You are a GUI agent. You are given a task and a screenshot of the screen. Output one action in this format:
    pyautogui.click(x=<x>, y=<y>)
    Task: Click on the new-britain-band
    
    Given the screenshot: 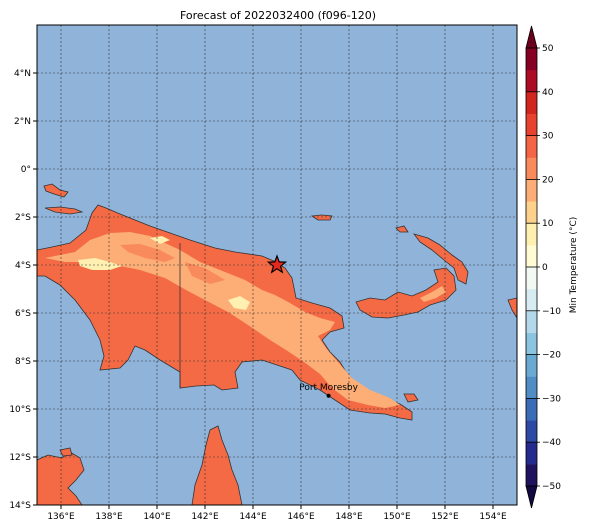 What is the action you would take?
    pyautogui.click(x=433, y=294)
    